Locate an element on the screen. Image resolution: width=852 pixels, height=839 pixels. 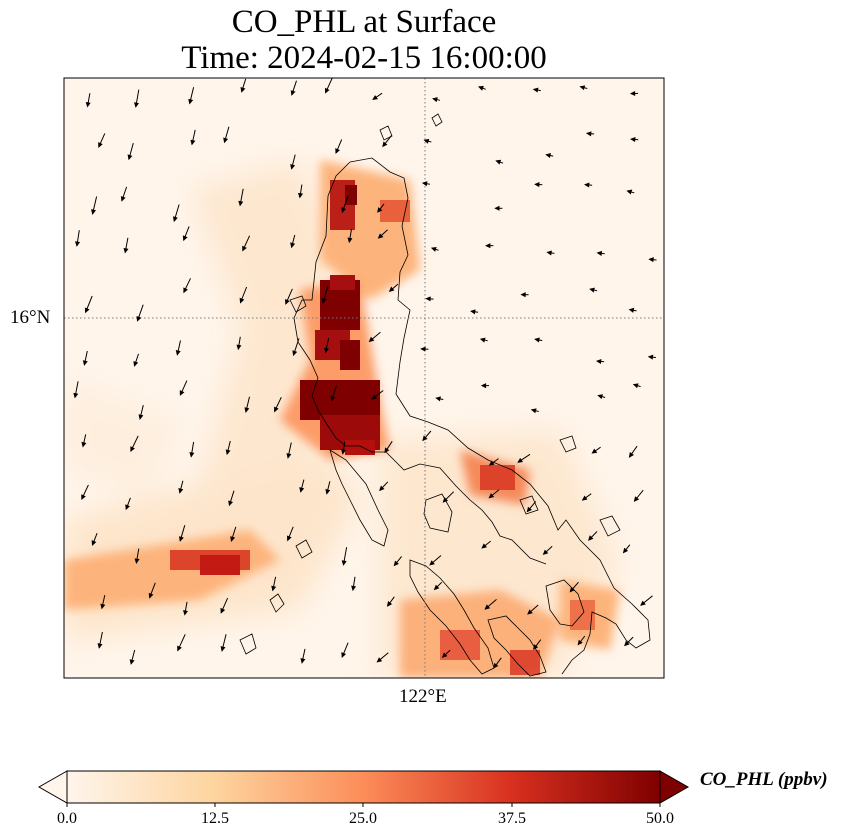
colorbar-tick: 25.0 is located at coordinates (363, 818).